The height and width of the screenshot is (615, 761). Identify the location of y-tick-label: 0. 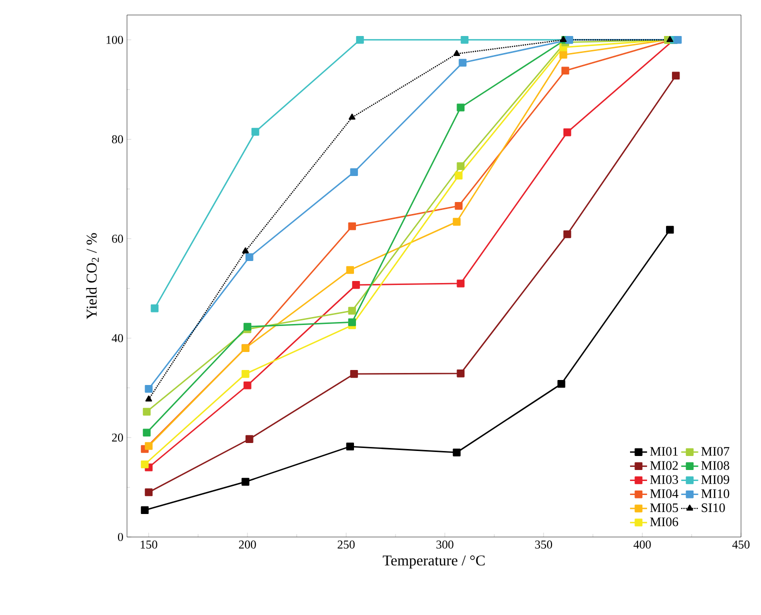
(121, 537).